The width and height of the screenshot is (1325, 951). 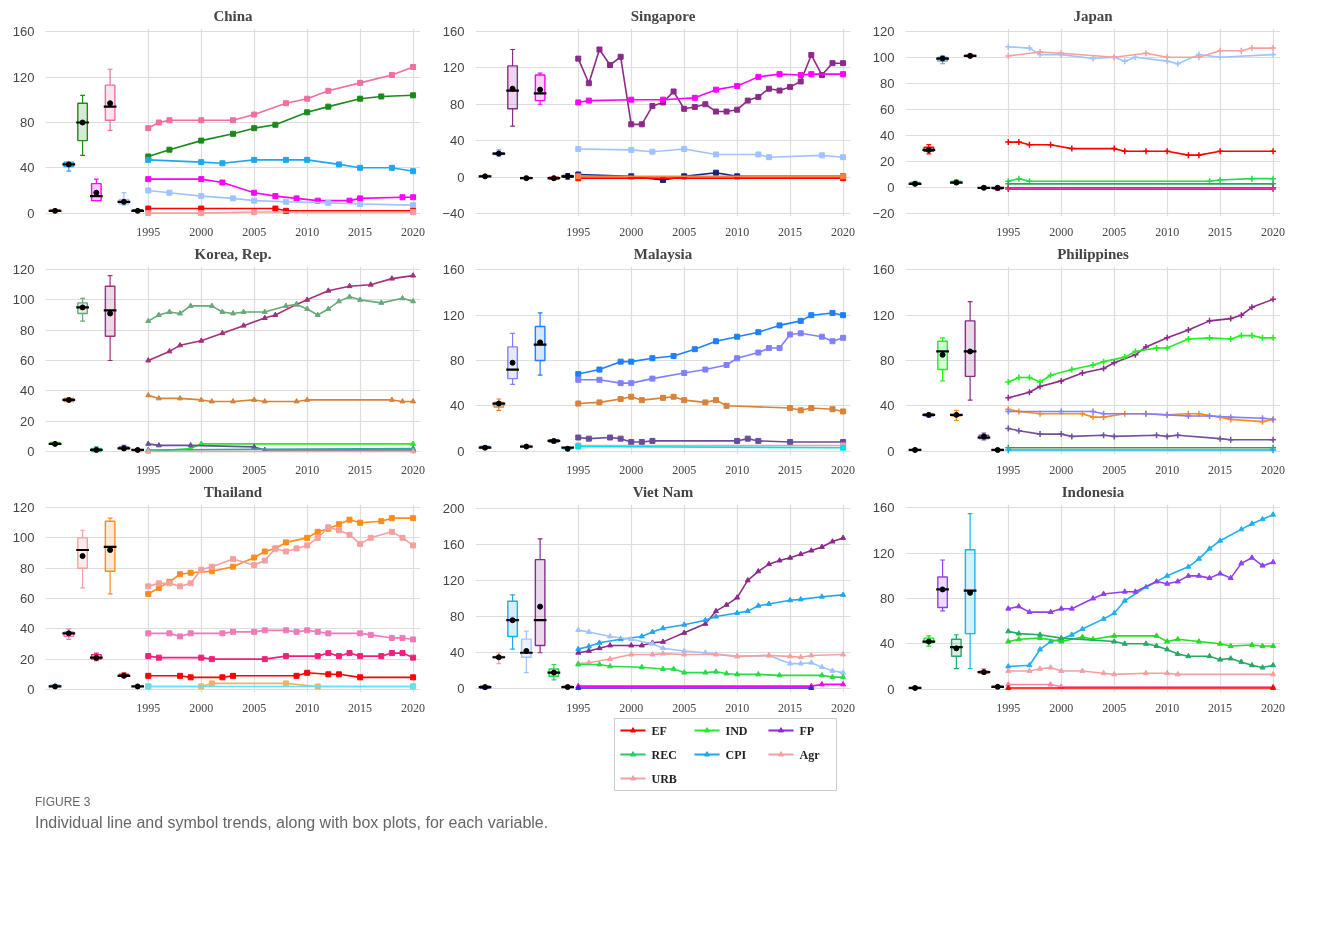 I want to click on legend-label: CPI, so click(x=736, y=754).